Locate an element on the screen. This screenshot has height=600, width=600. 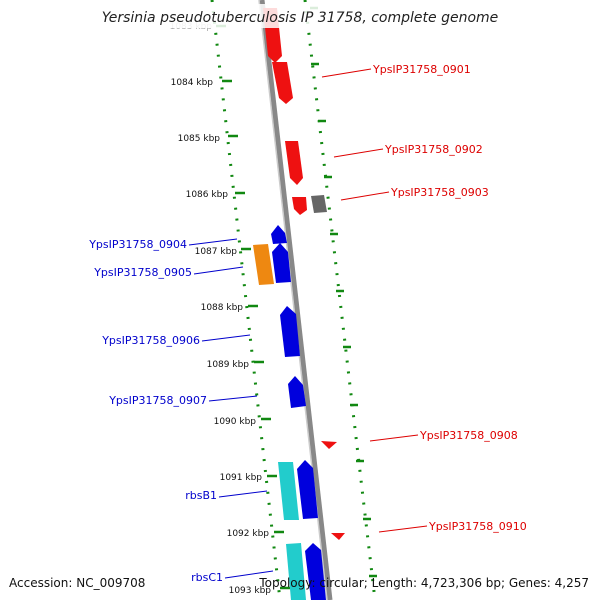
tick-label-1093: 1093 kbp is located at coordinates (250, 591).